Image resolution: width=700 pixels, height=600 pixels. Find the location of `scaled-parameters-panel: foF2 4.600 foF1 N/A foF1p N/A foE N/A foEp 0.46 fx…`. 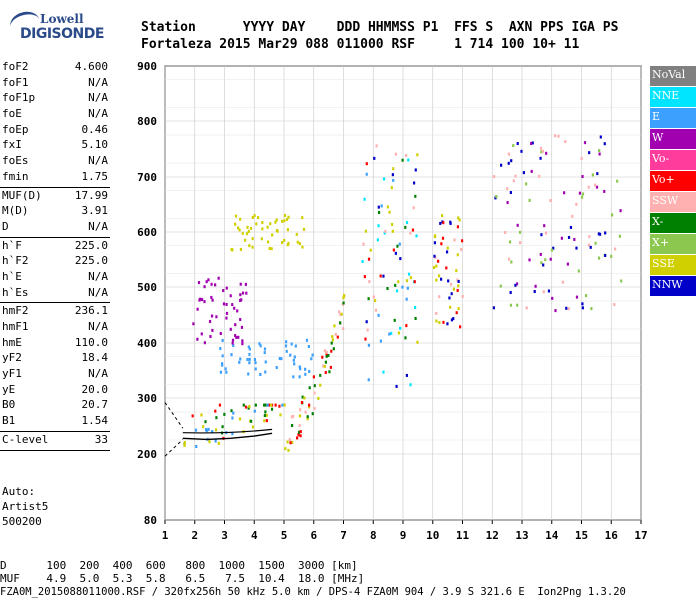

scaled-parameters-panel: foF2 4.600 foF1 N/A foF1p N/A foE N/A foEp 0.46 fx… is located at coordinates (55, 256).